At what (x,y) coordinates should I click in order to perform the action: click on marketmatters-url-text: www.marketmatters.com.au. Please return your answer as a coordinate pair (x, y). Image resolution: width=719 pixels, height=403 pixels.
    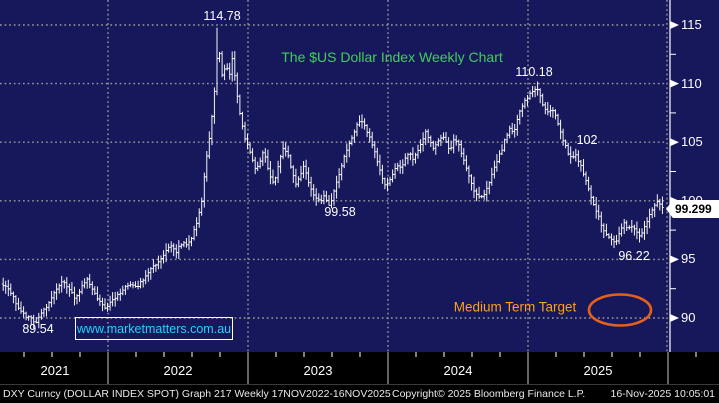
    Looking at the image, I should click on (154, 328).